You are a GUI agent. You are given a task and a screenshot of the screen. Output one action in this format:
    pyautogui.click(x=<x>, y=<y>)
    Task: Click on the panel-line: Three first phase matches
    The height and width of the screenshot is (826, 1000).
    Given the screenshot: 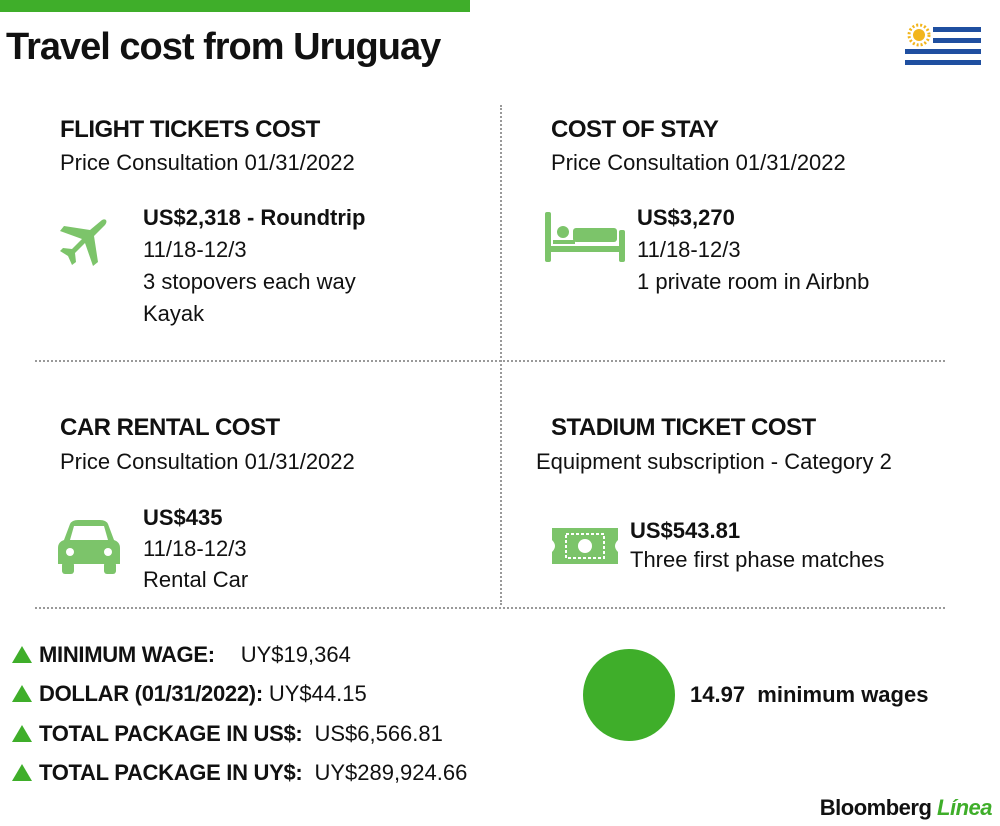 What is the action you would take?
    pyautogui.click(x=757, y=559)
    